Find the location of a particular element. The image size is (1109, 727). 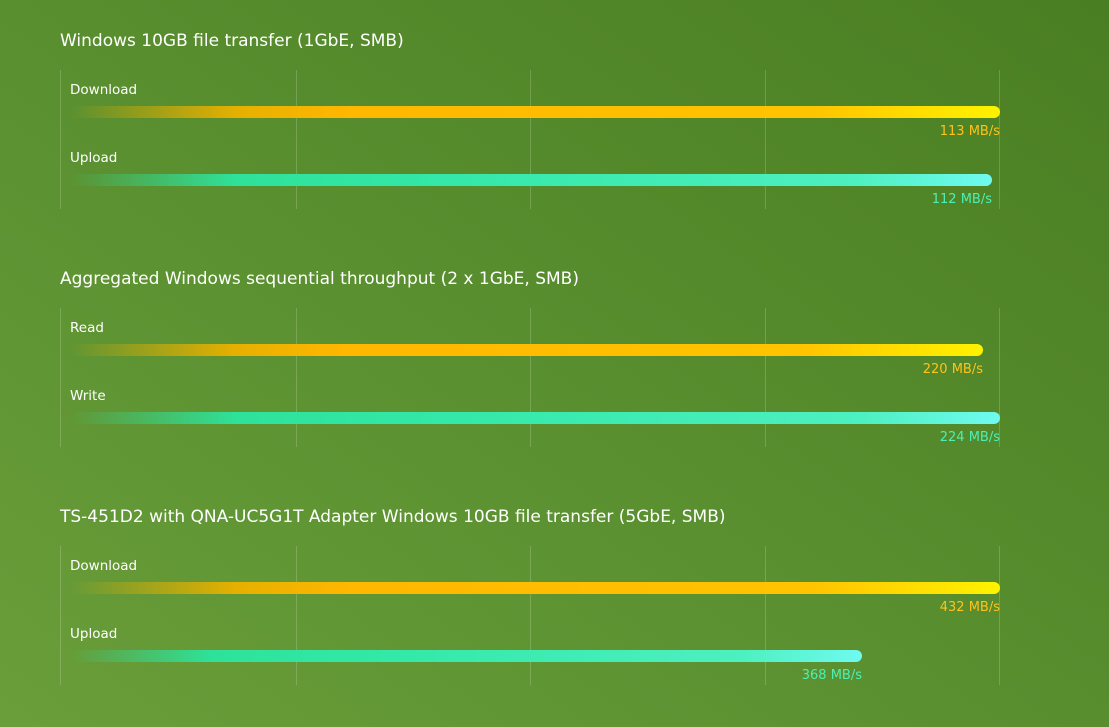

chart-title: Windows 10GB file transfer (1GbE, SMB) is located at coordinates (232, 41).